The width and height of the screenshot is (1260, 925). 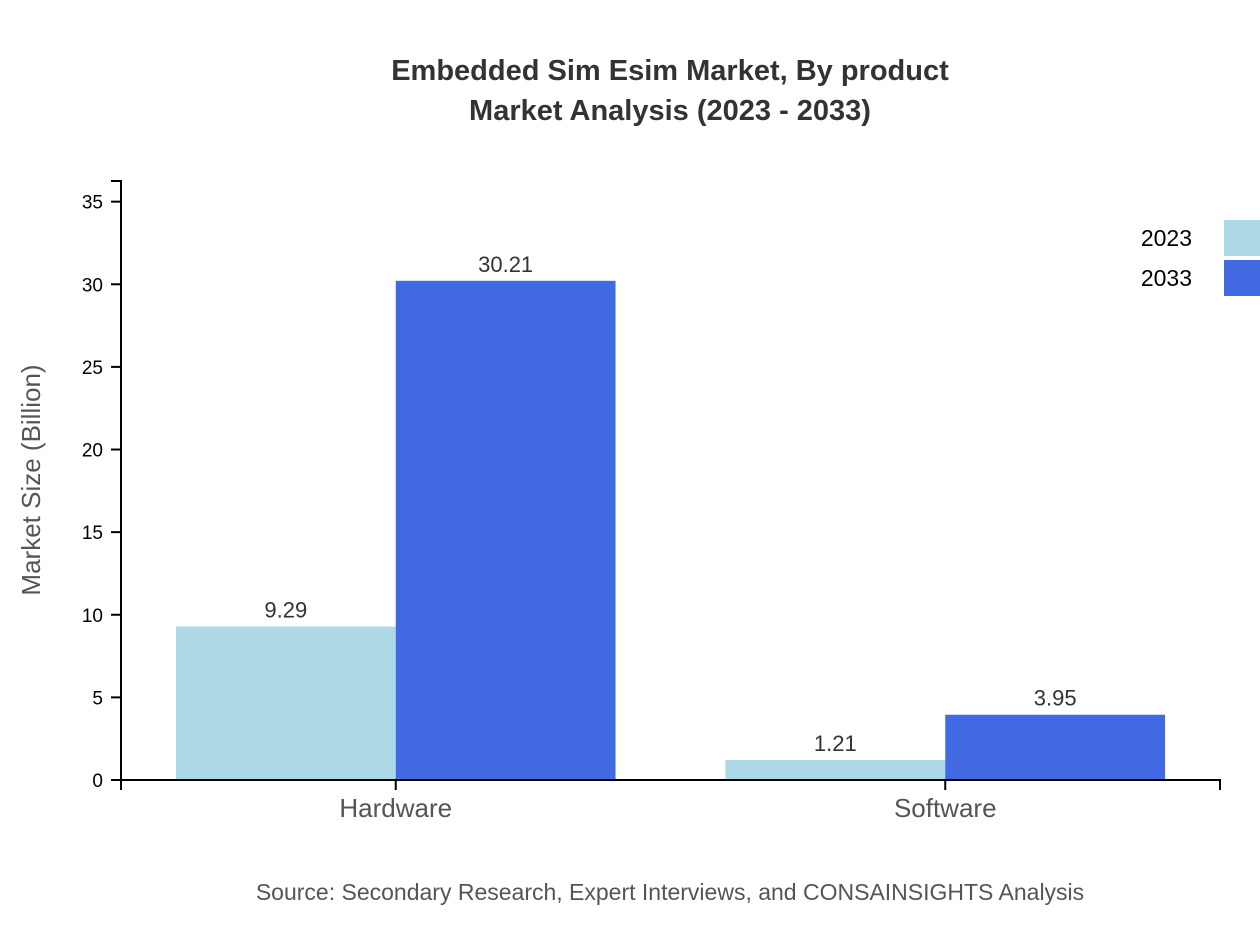 I want to click on x-axis-line, so click(x=670, y=784).